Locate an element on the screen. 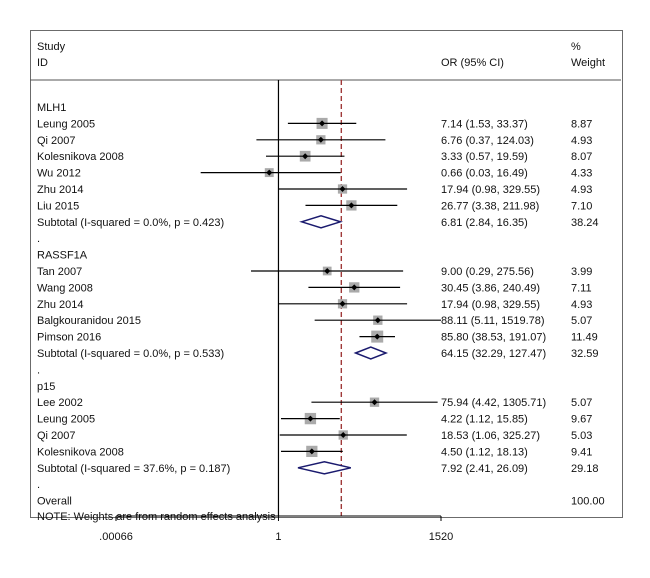 This screenshot has width=650, height=578. subtotal-label: Subtotal (I-squared = 0.0%, p = 0.533) is located at coordinates (130, 354).